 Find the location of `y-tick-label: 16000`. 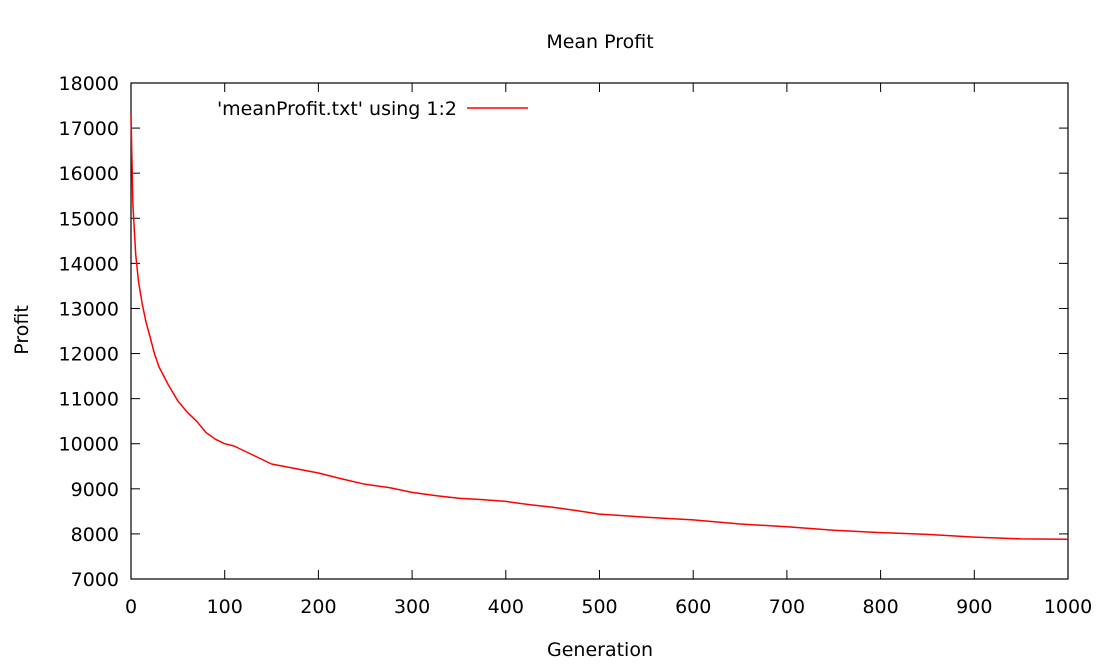

y-tick-label: 16000 is located at coordinates (89, 174).